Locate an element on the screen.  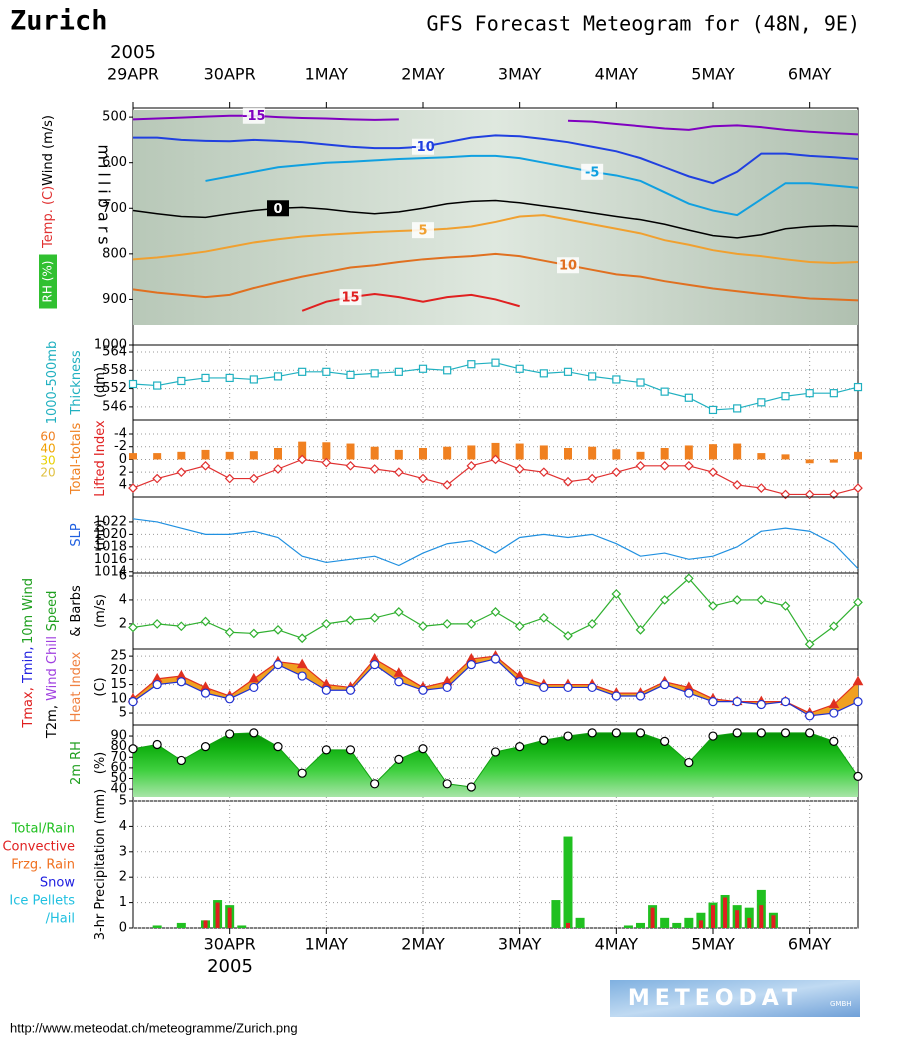
isotherm-label: -10 is located at coordinates (423, 147).